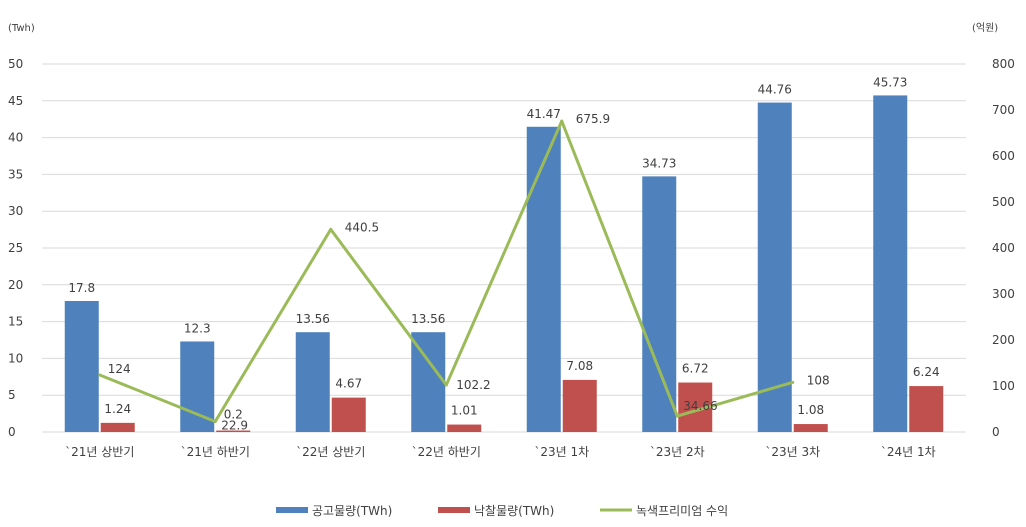  I want to click on right-tick-label: 700, so click(1003, 110).